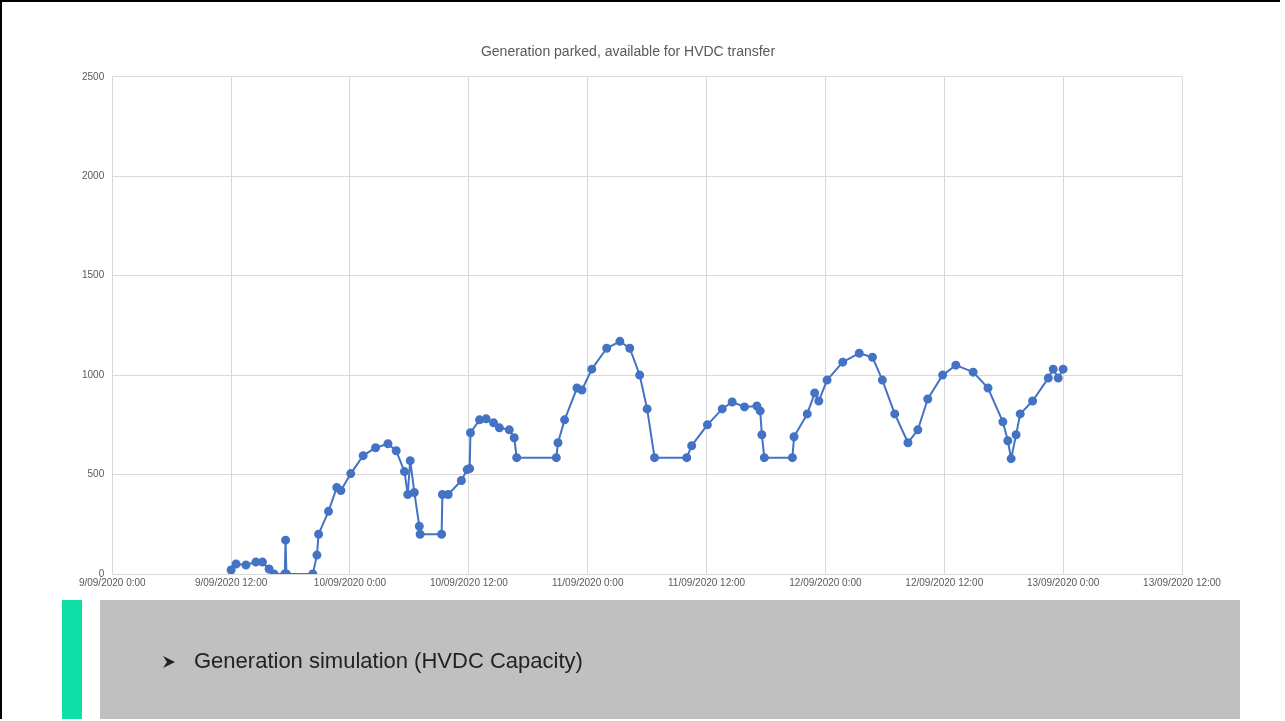 The width and height of the screenshot is (1285, 721). Describe the element at coordinates (93, 275) in the screenshot. I see `y-tick-label: 1500` at that location.